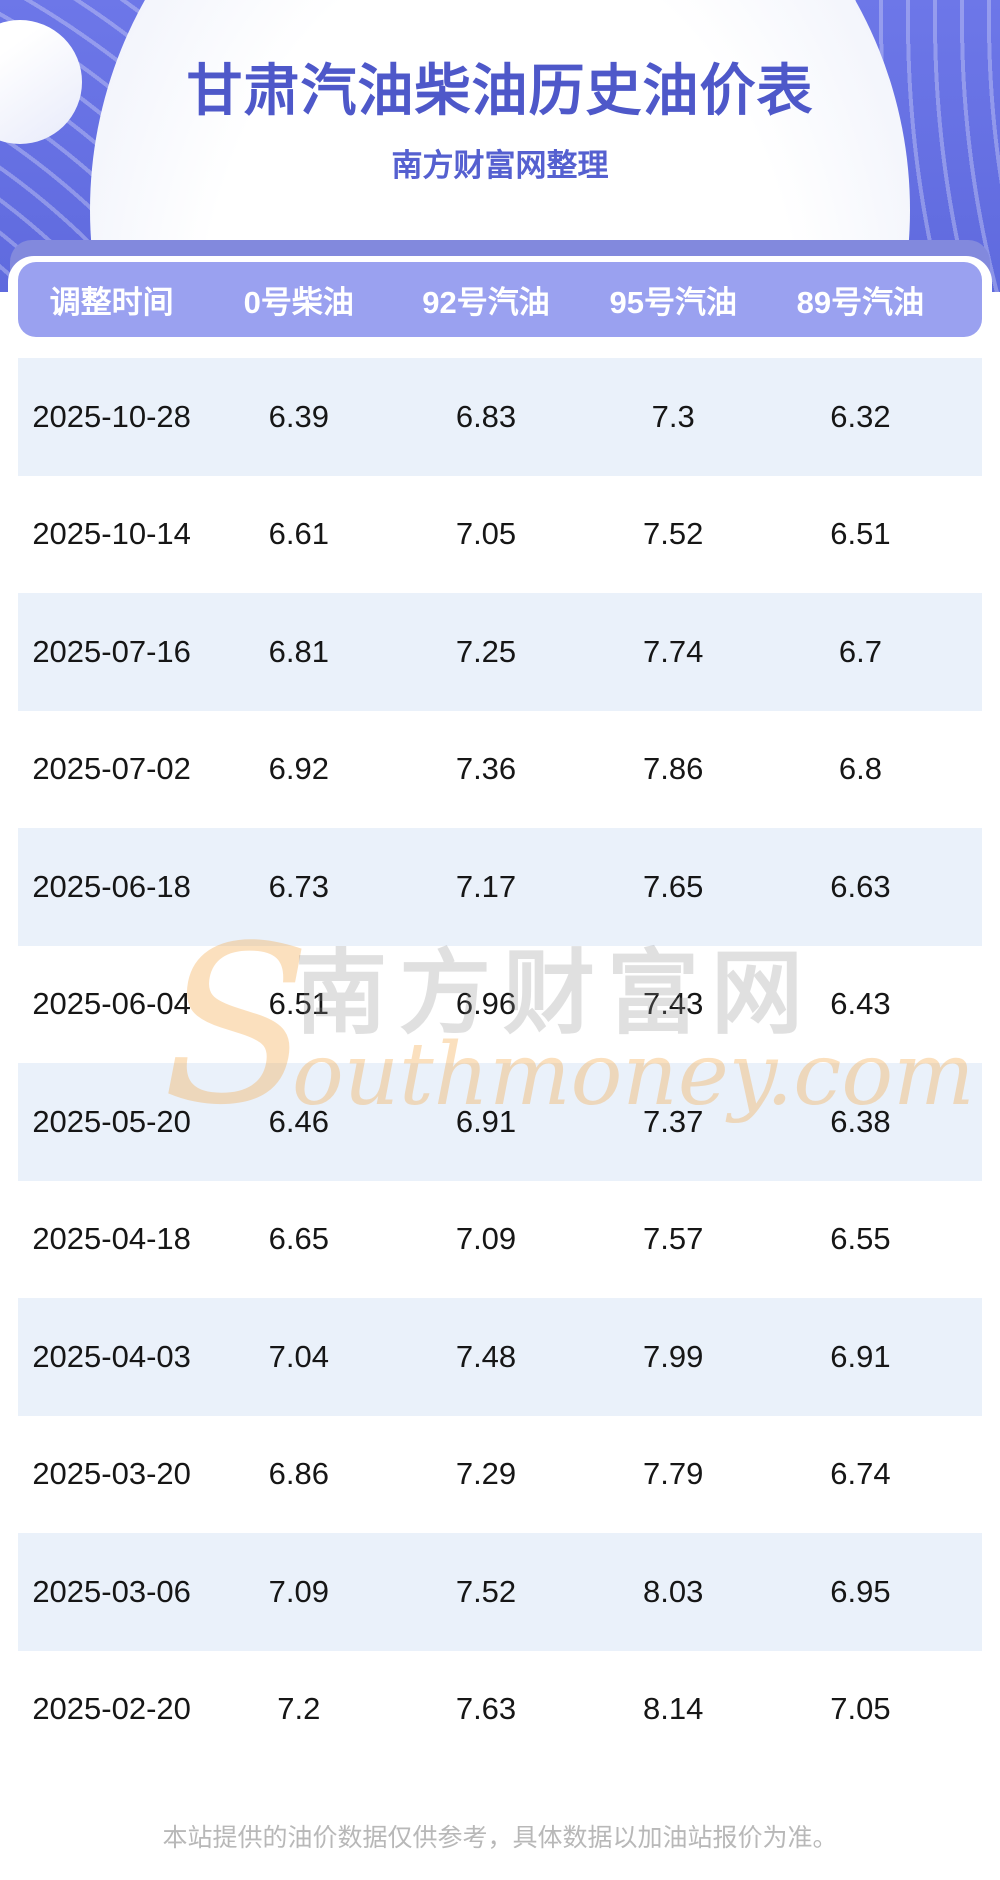 This screenshot has height=1880, width=1000. What do you see at coordinates (111, 1004) in the screenshot?
I see `table-cell: 2025-06-04` at bounding box center [111, 1004].